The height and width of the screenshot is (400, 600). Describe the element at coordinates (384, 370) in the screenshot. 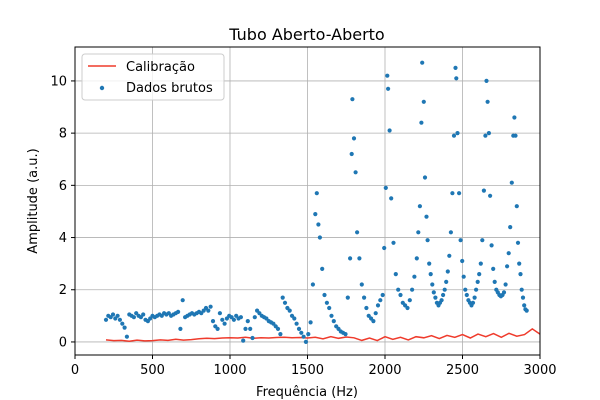

I see `x-tick-label: 2000` at that location.